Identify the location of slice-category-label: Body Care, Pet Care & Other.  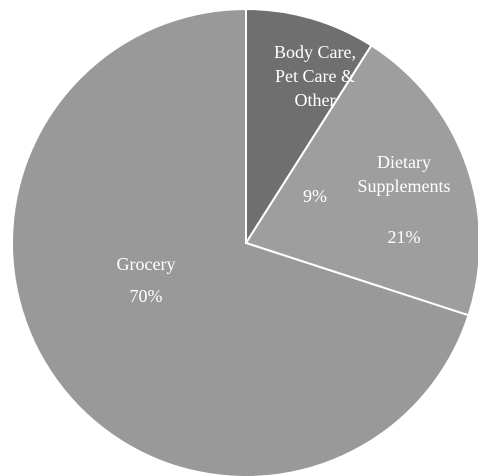
(315, 76).